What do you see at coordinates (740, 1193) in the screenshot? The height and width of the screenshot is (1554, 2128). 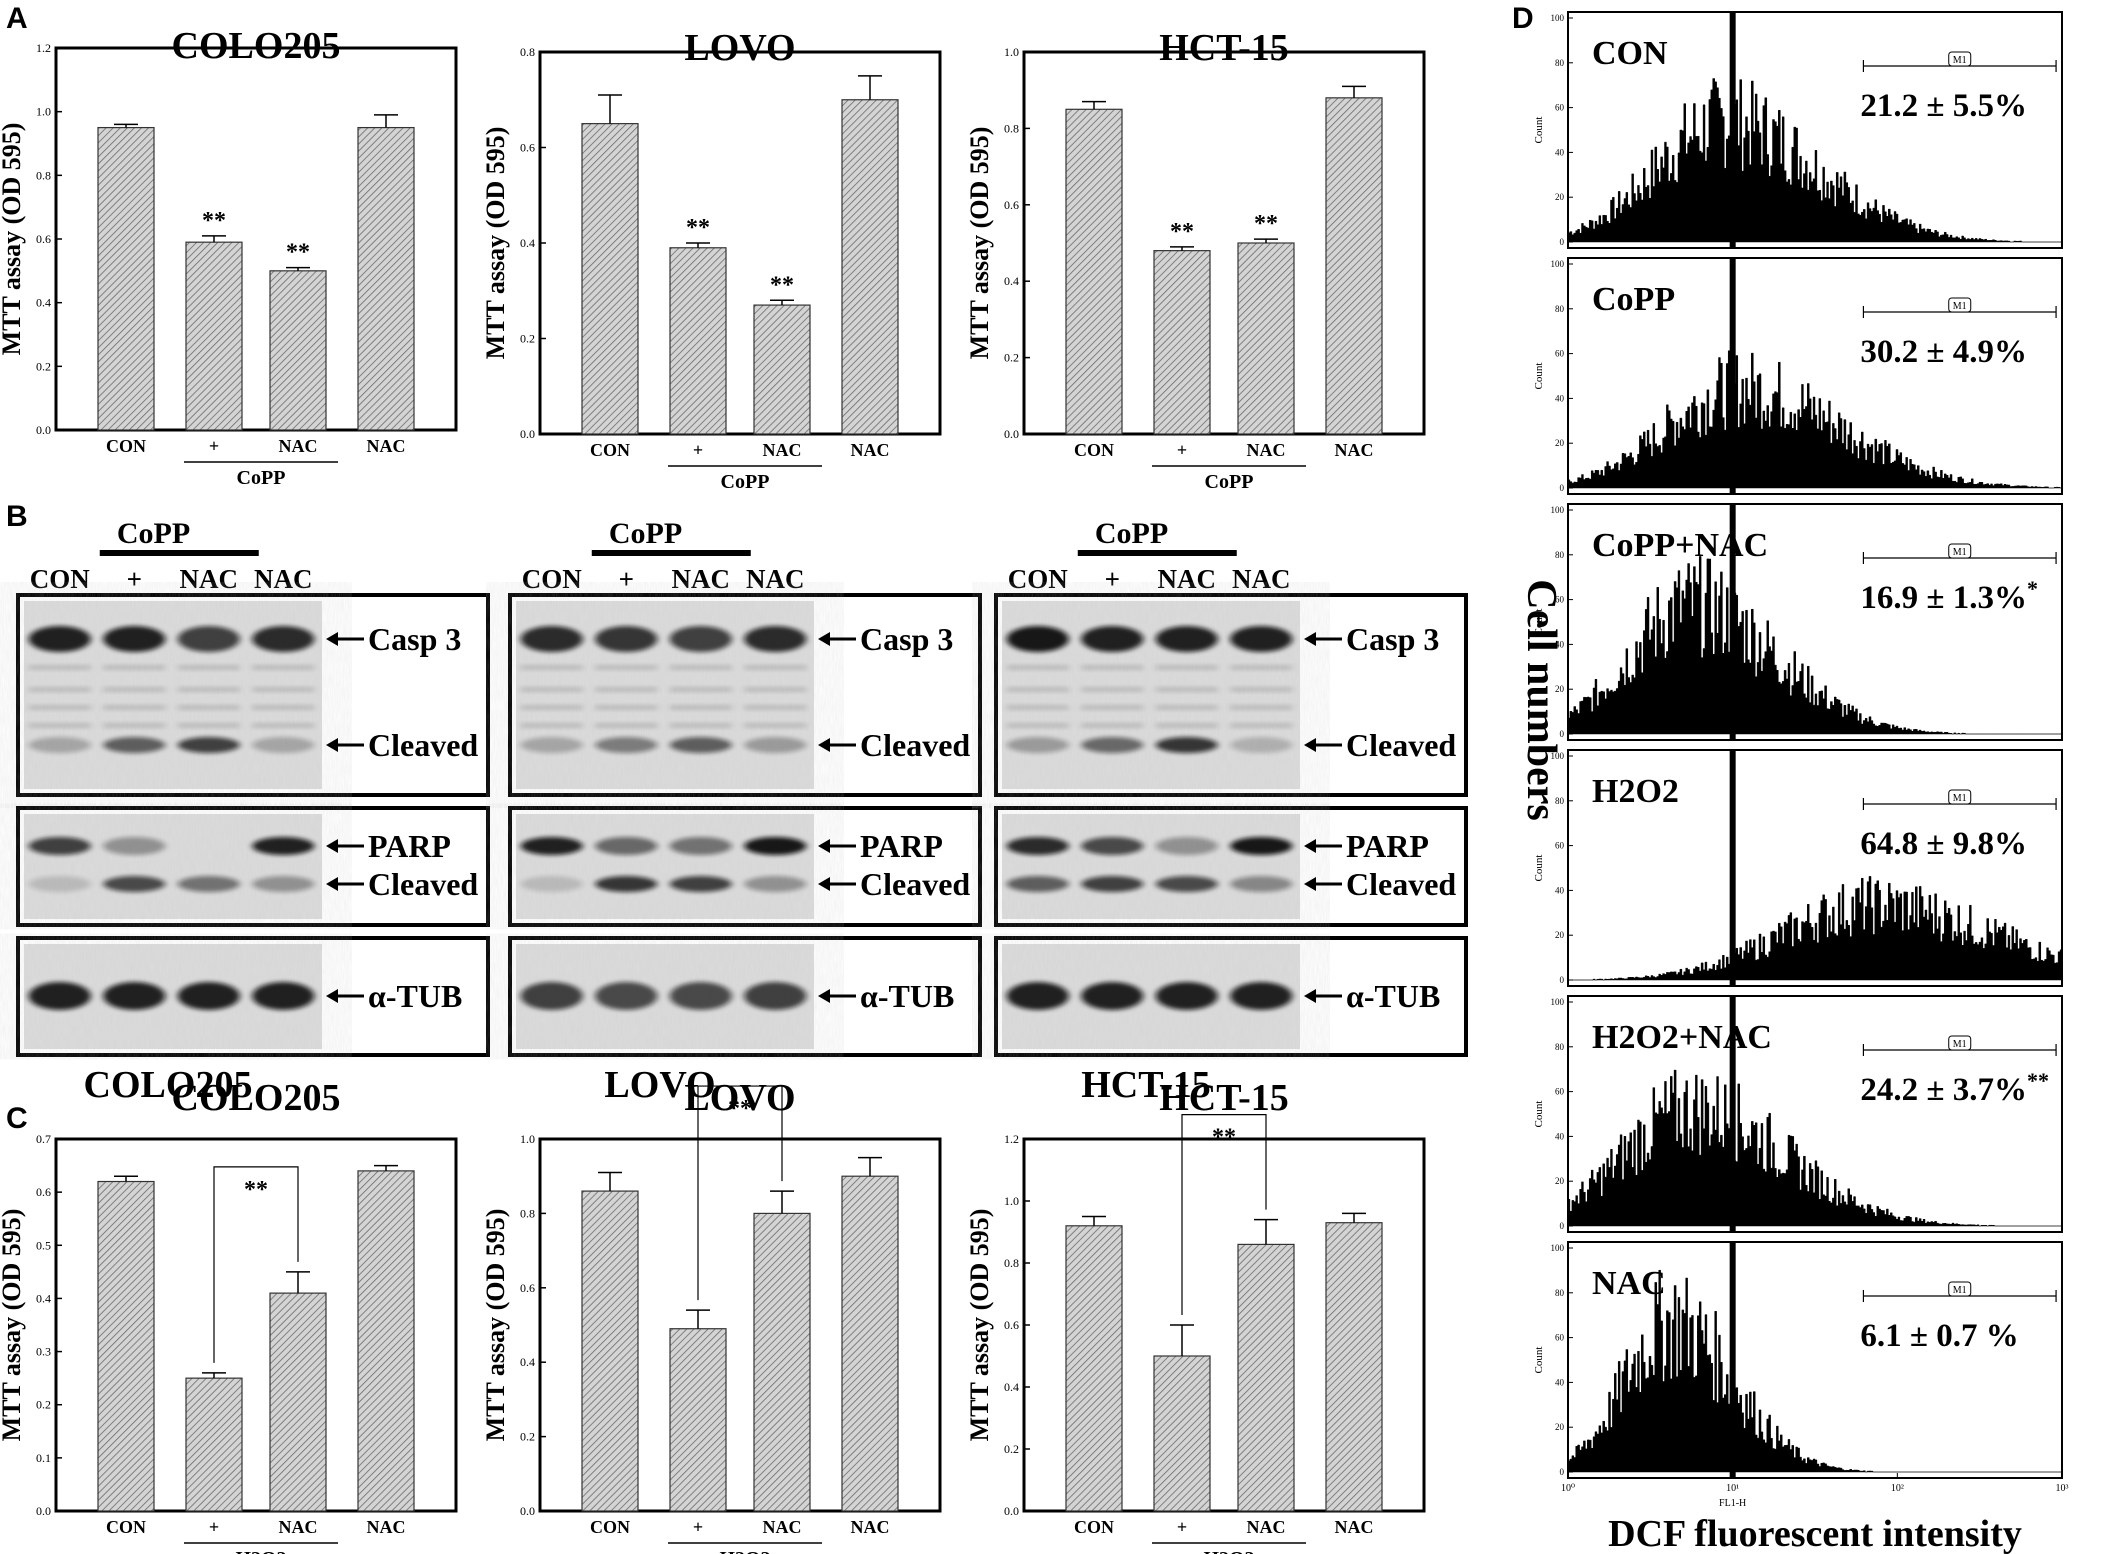 I see `significance-bracket` at bounding box center [740, 1193].